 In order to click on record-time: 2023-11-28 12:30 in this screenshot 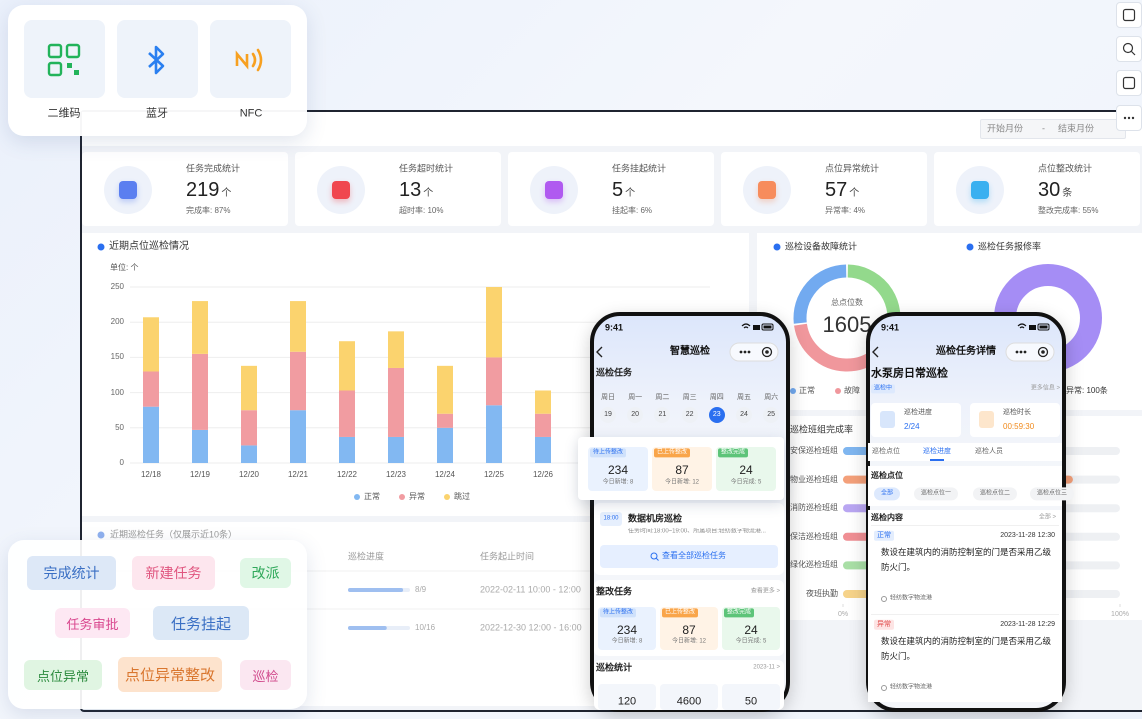, I will do `click(1027, 535)`.